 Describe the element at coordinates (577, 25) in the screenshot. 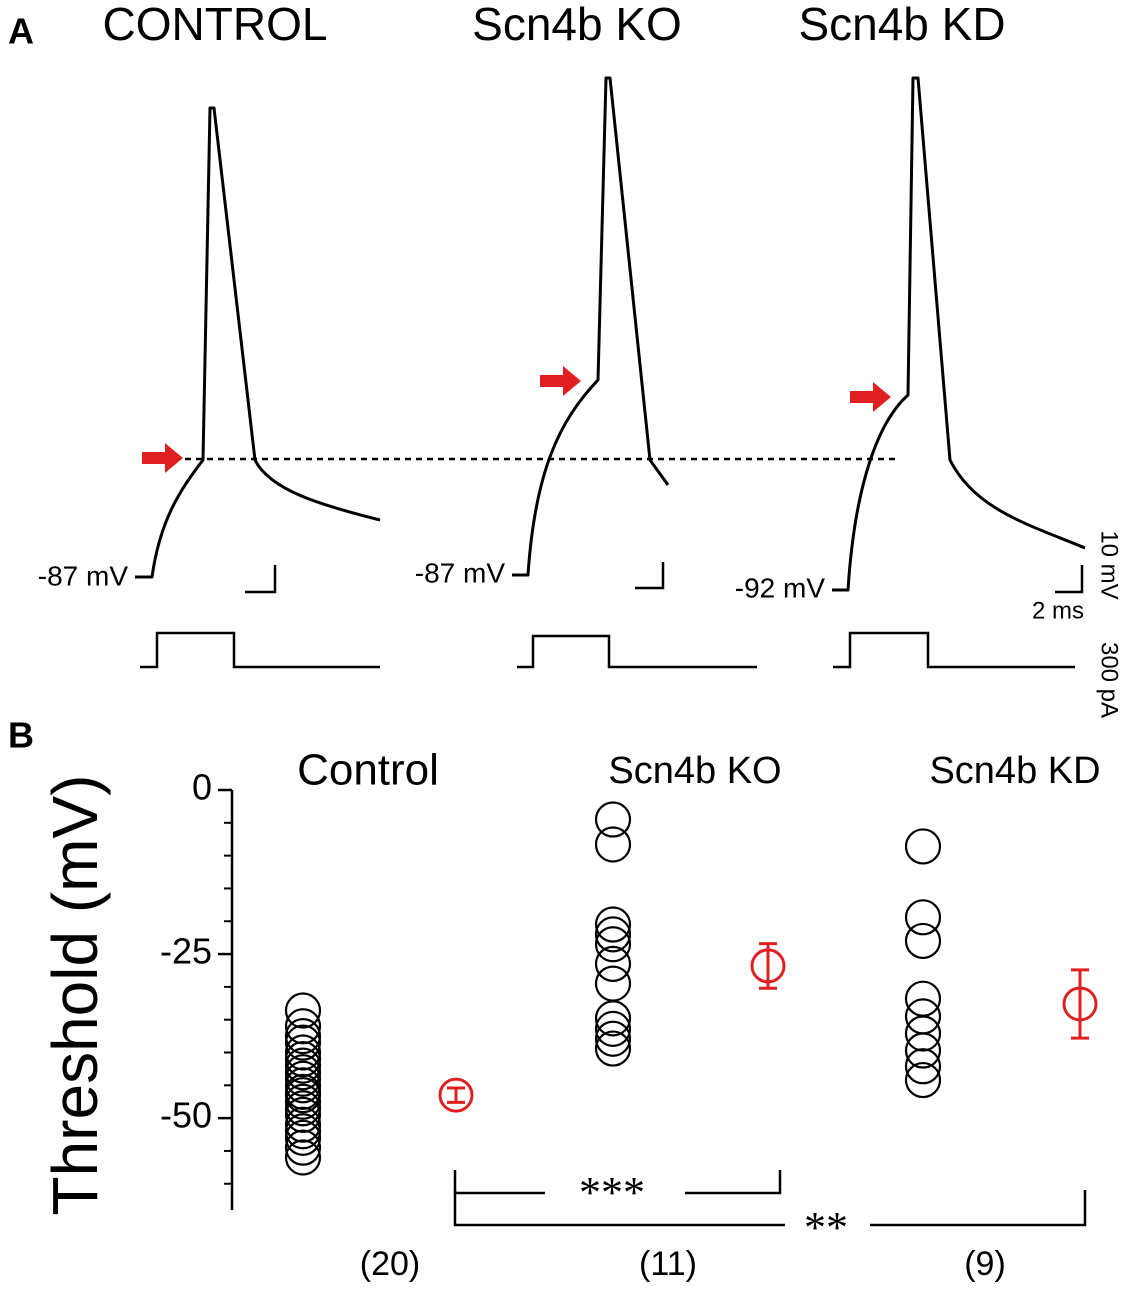

I see `trace-title: Scn4b KO` at that location.